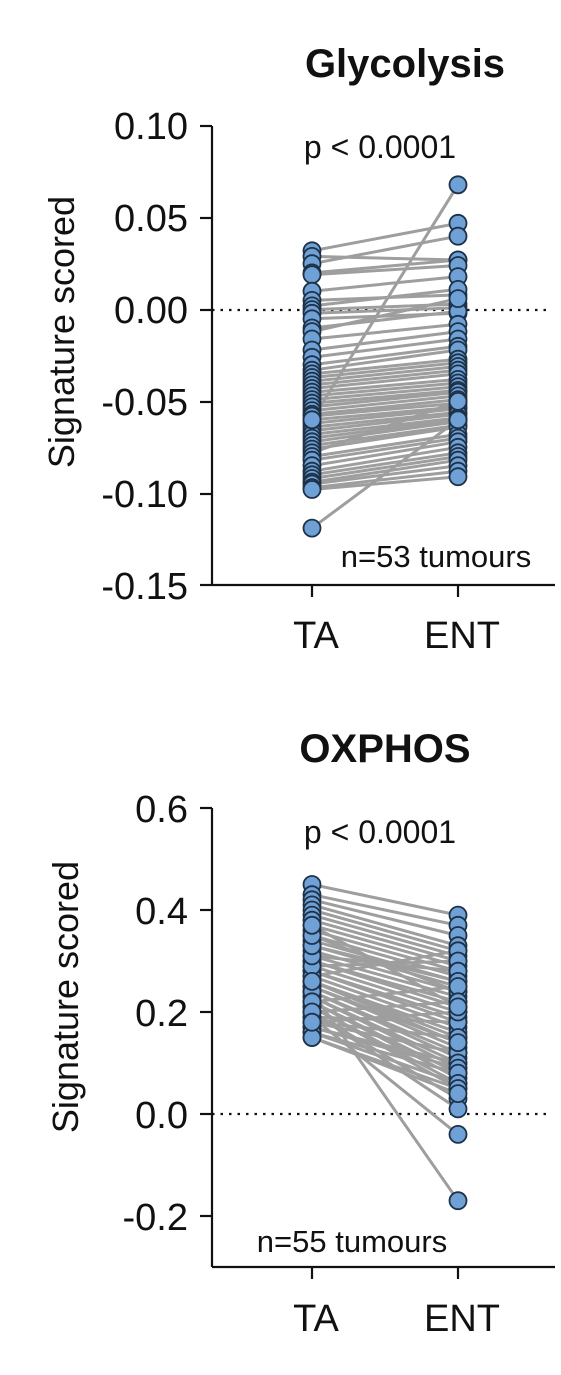 The width and height of the screenshot is (561, 1375). Describe the element at coordinates (436, 556) in the screenshot. I see `sample-size-label: n=53 tumours` at that location.